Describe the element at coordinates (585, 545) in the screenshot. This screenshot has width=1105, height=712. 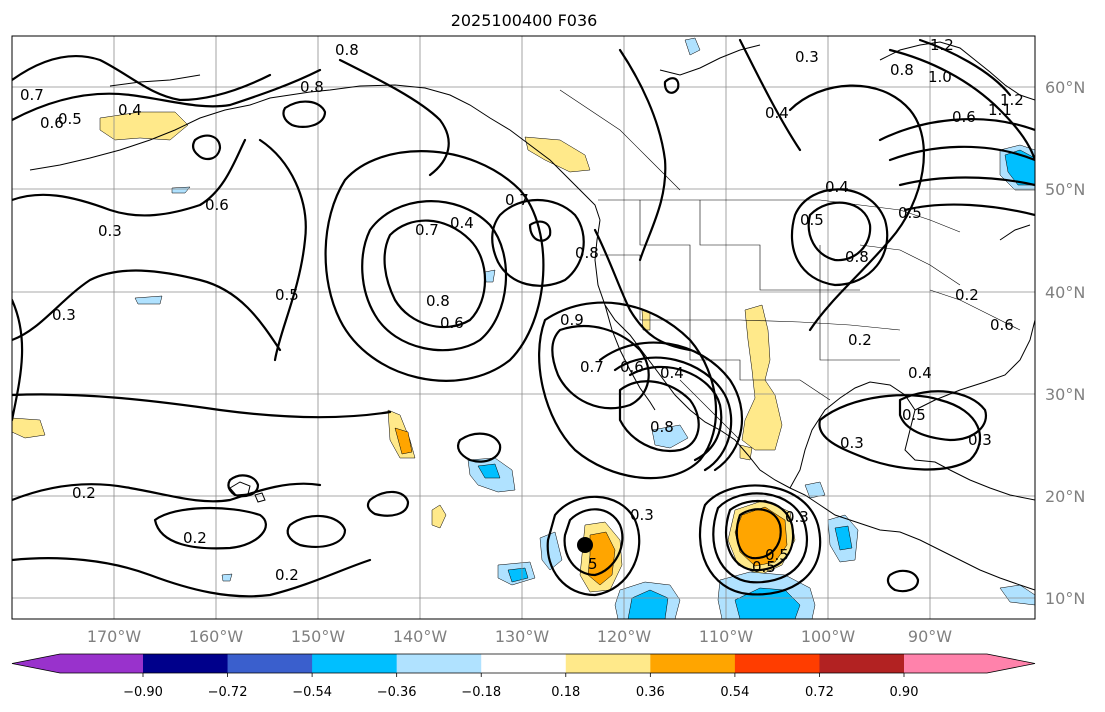
I see `location-marker` at that location.